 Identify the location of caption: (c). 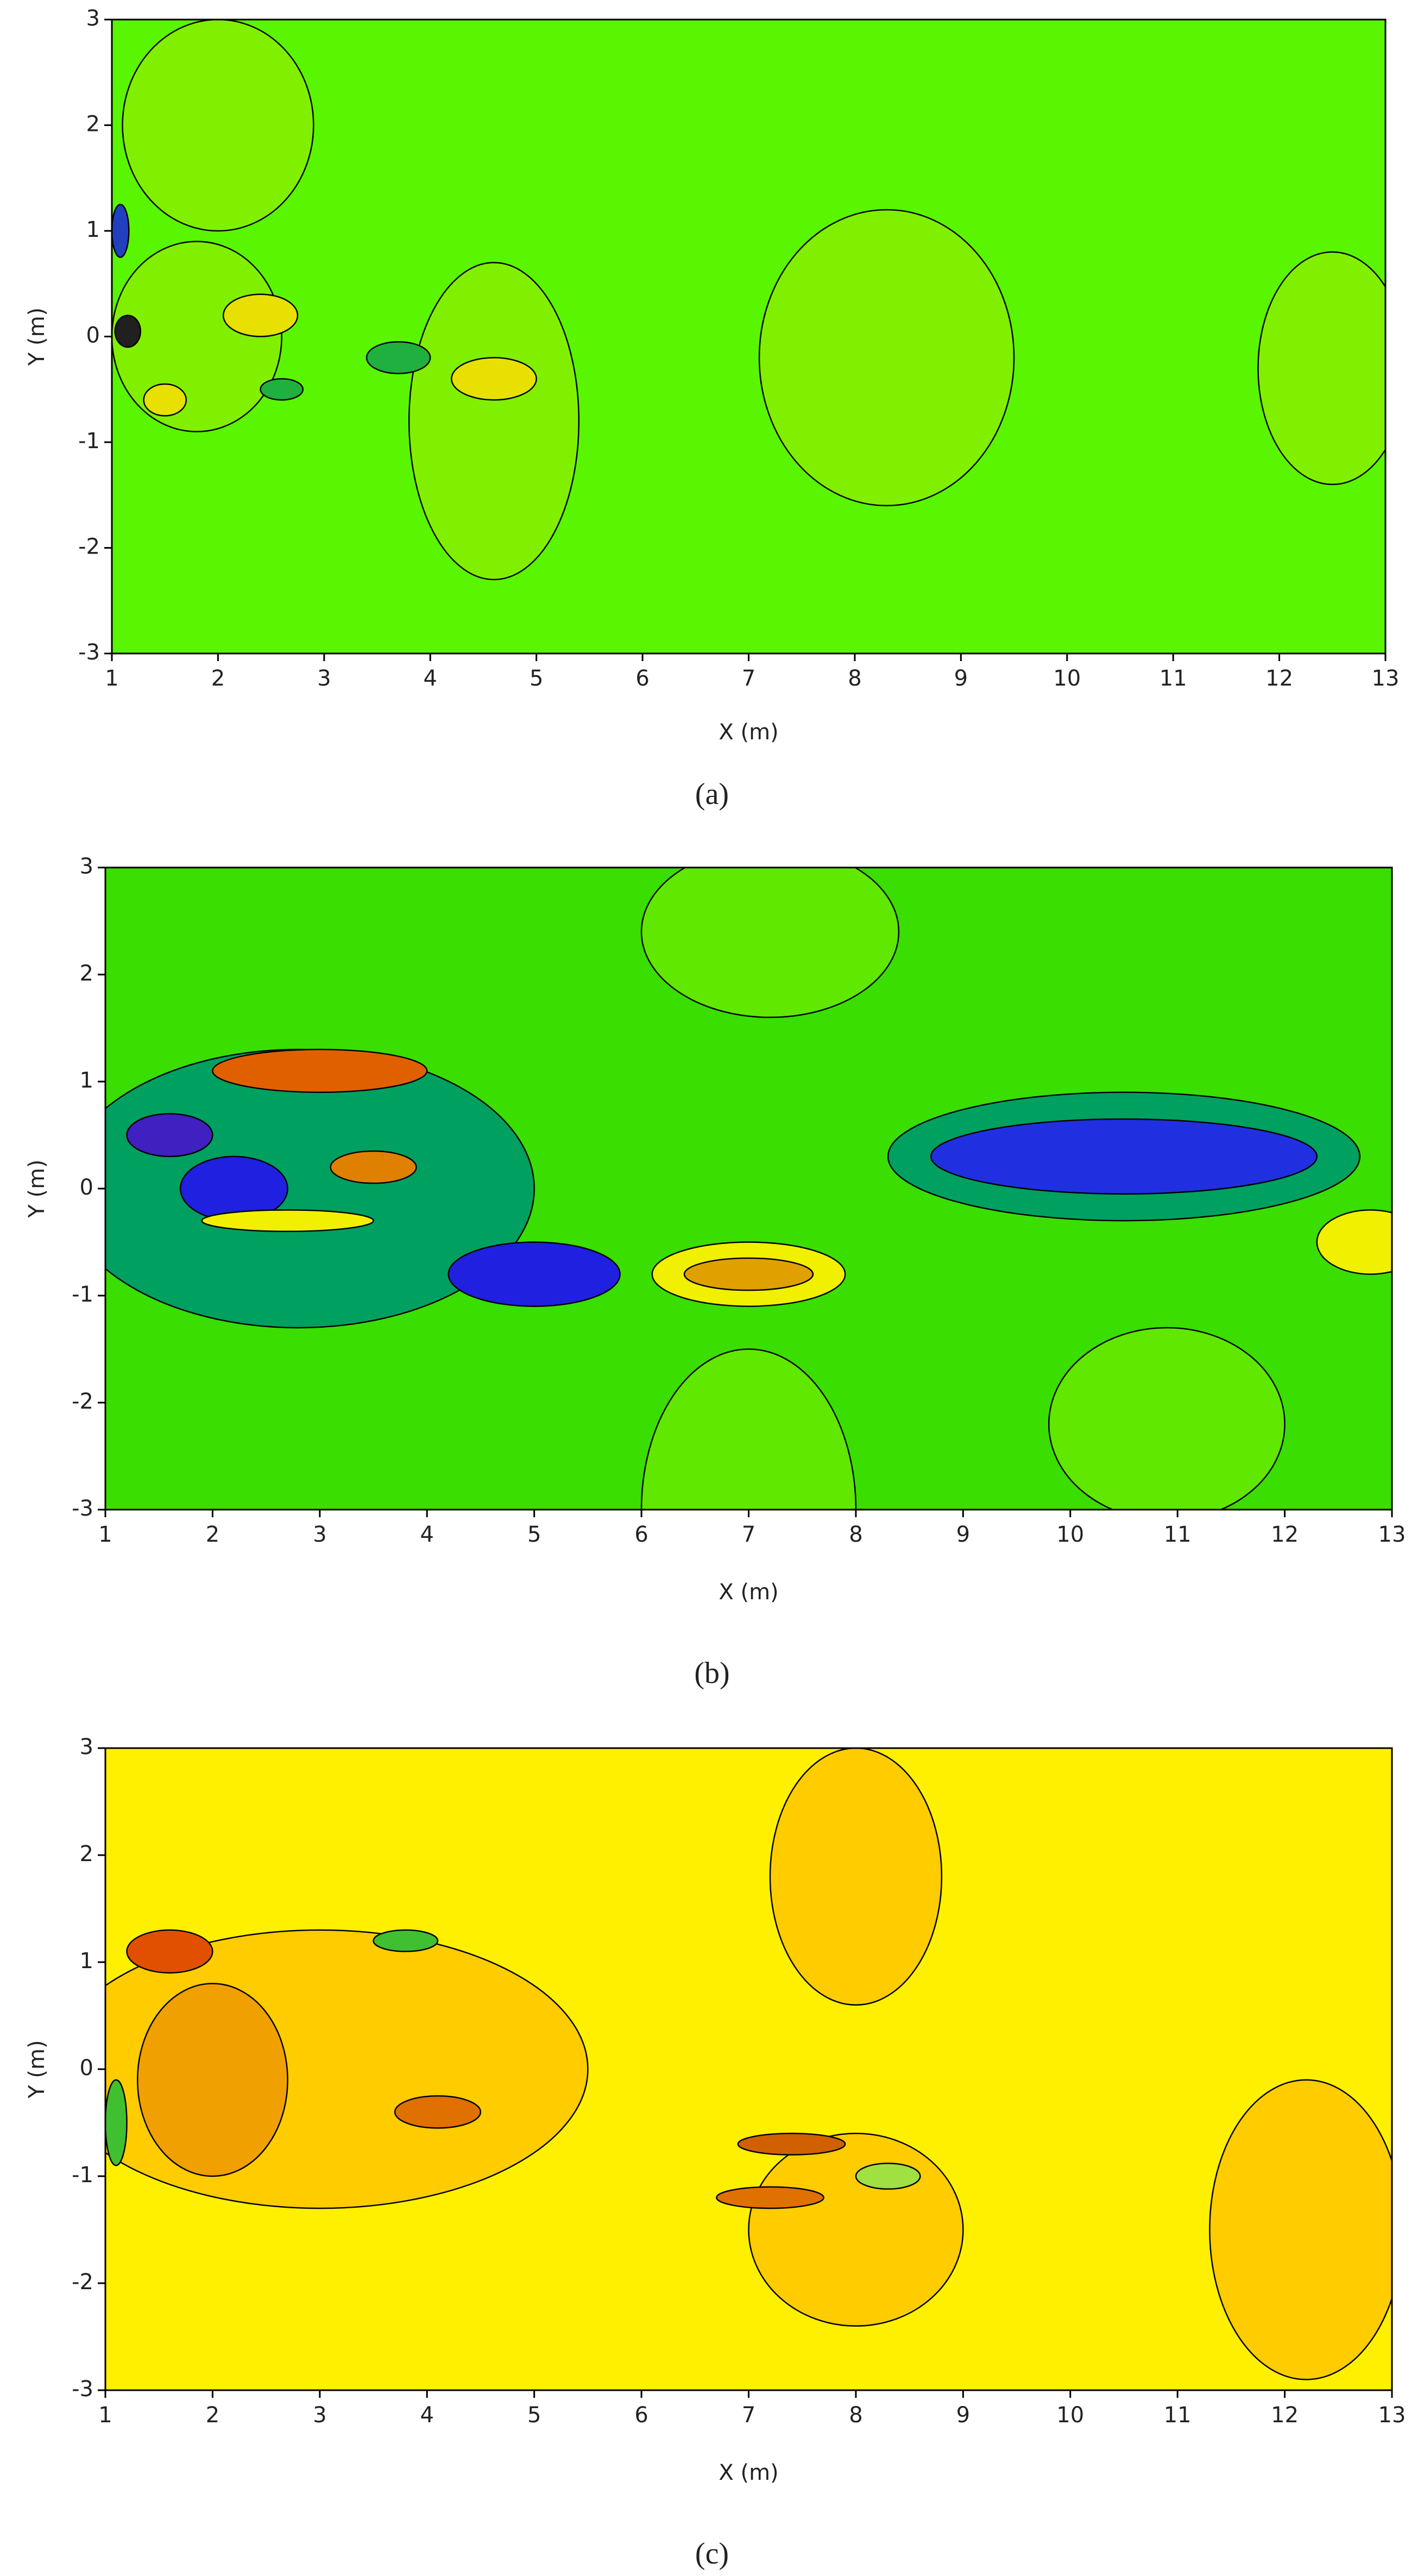
(712, 2554).